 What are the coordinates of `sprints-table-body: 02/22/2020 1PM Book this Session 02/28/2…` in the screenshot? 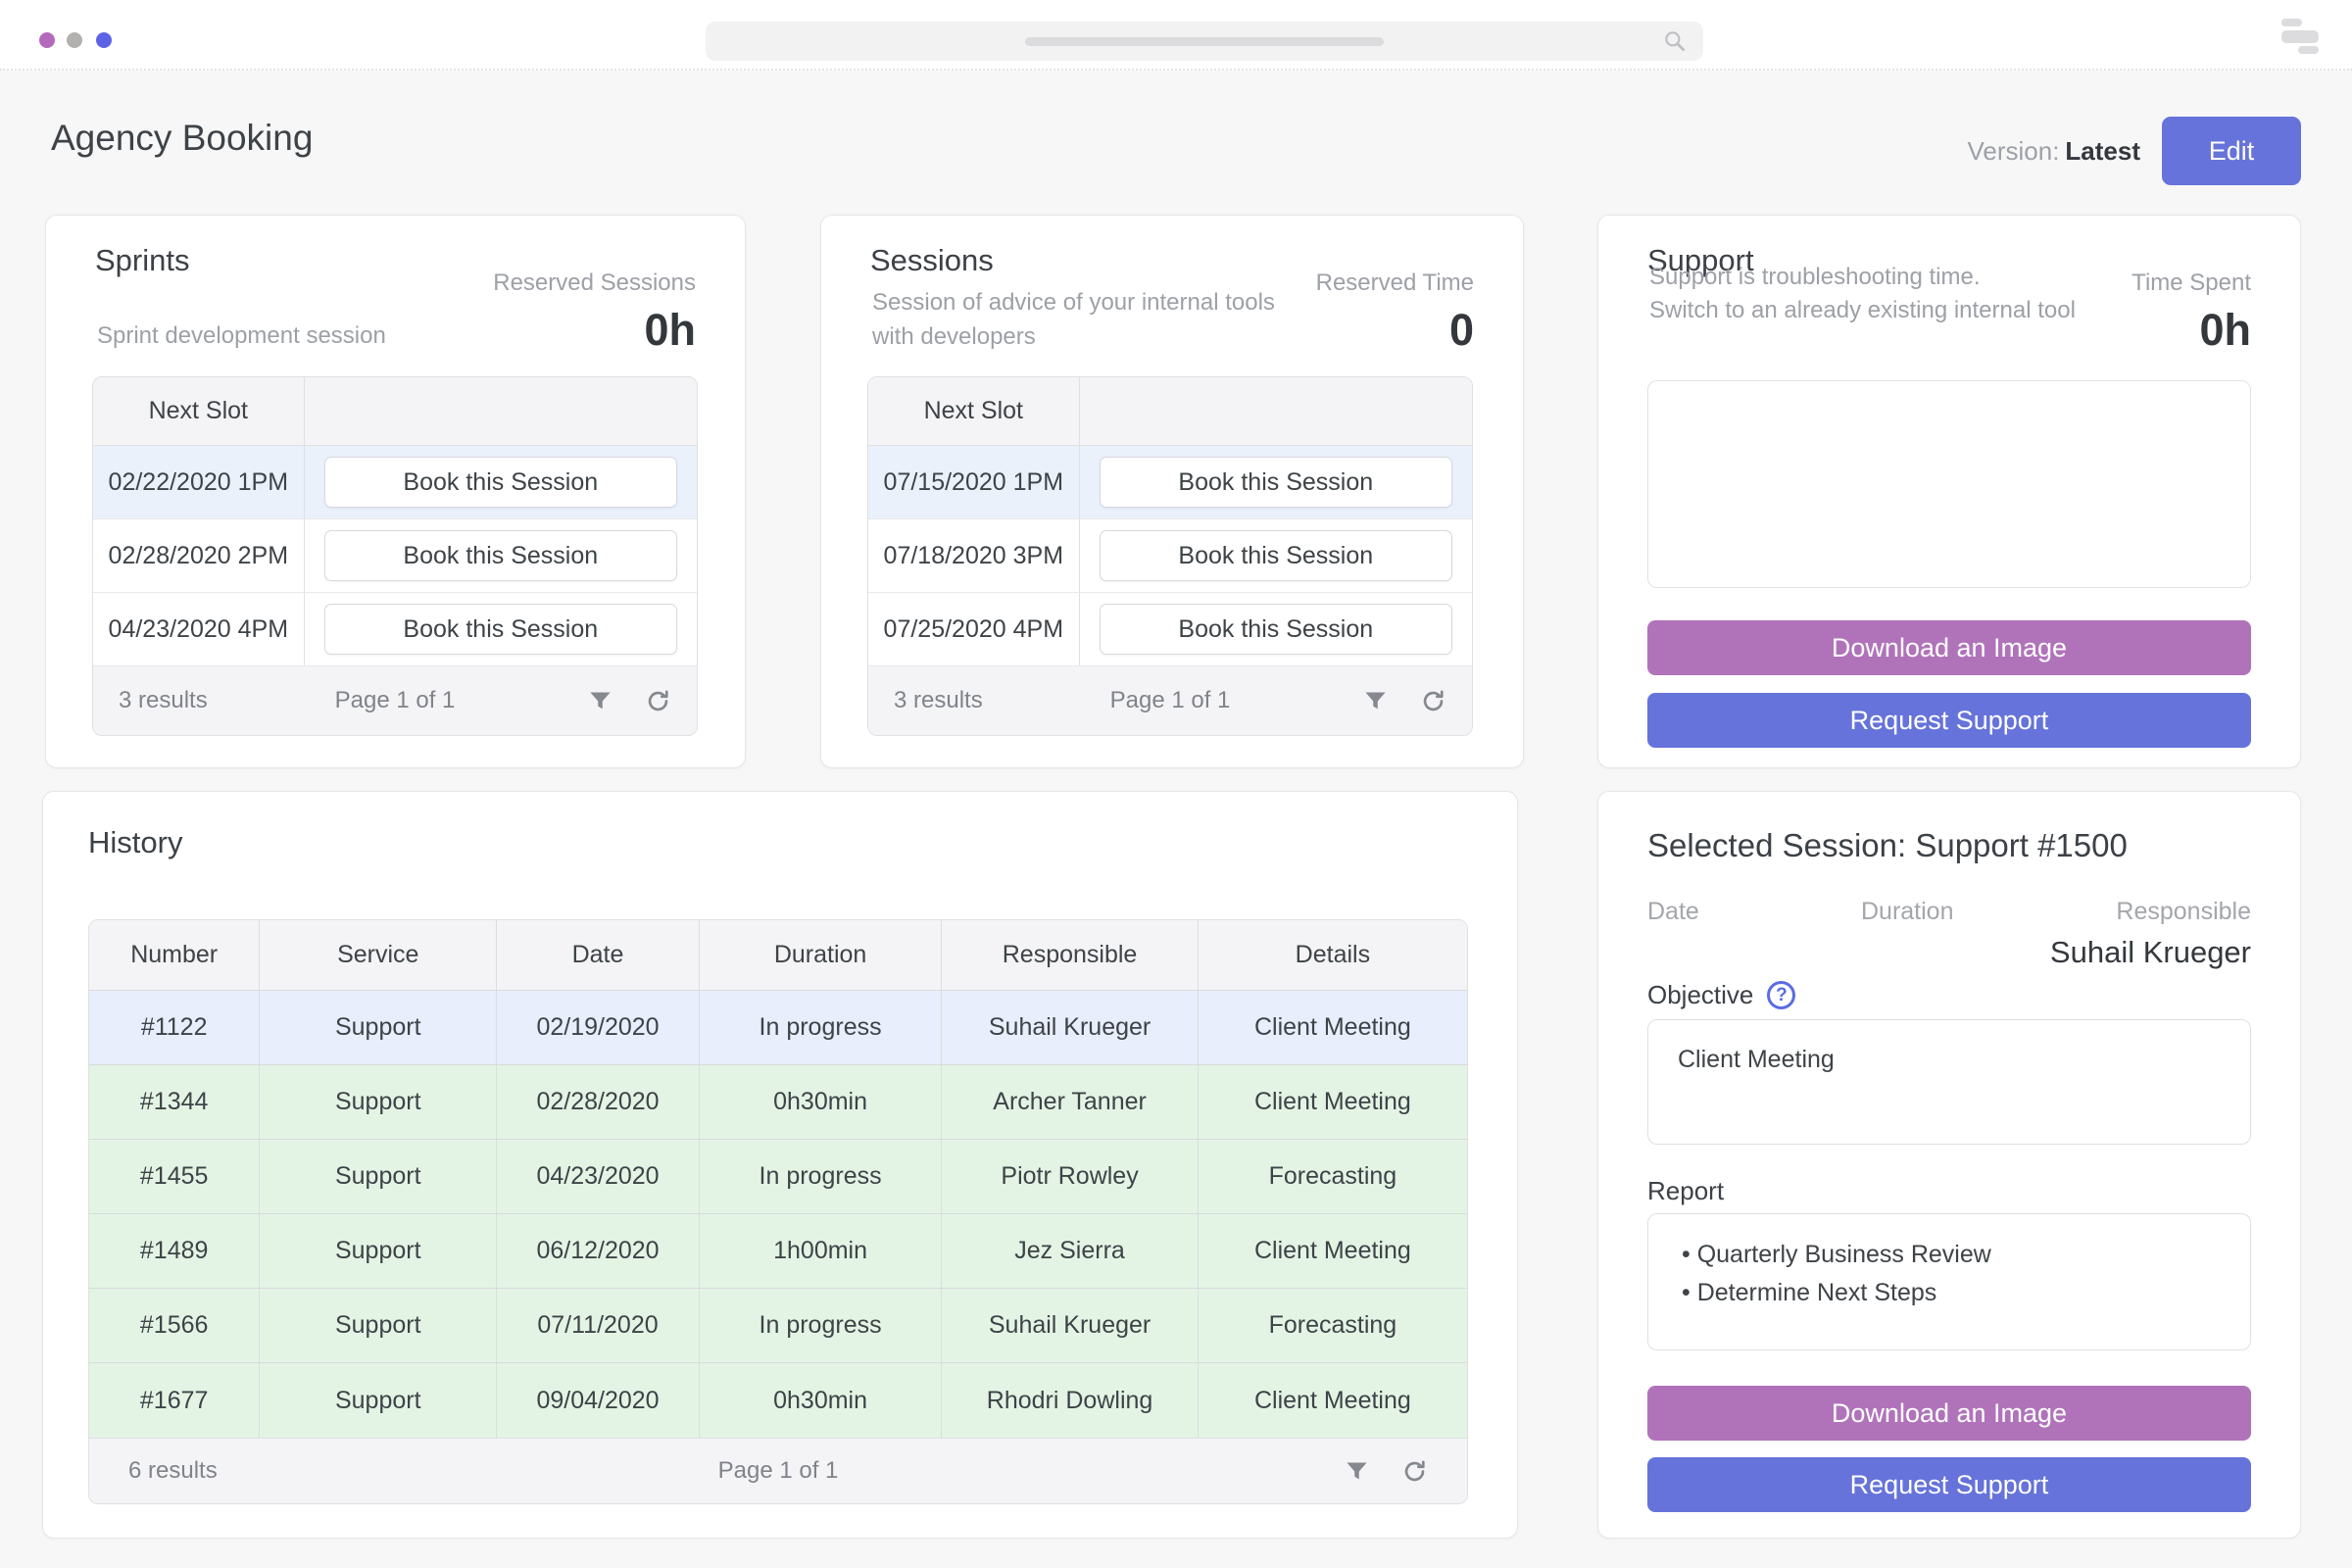 It's located at (395, 556).